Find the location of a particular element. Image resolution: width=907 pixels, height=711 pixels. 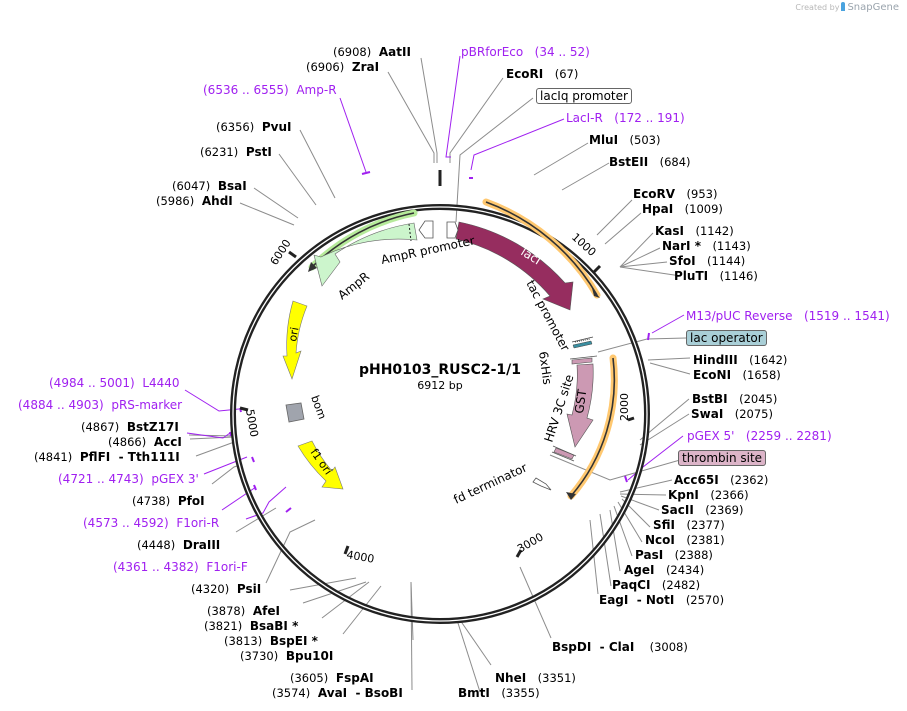

snapgene-credit: Created by SnapGene is located at coordinates (847, 7).